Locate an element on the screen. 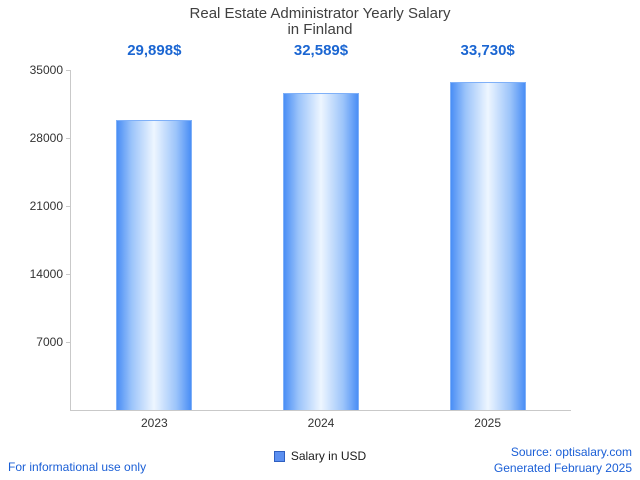 The height and width of the screenshot is (480, 640). y-tick-label: 14000 is located at coordinates (46, 274).